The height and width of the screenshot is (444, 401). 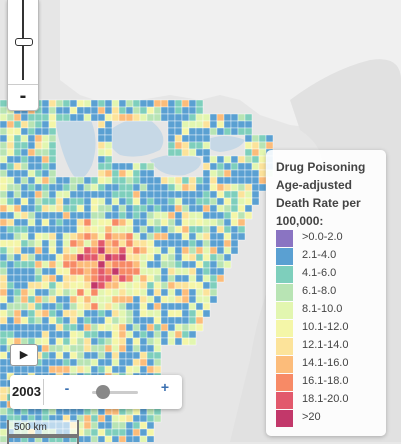 What do you see at coordinates (67, 388) in the screenshot?
I see `year-decrement-button: -` at bounding box center [67, 388].